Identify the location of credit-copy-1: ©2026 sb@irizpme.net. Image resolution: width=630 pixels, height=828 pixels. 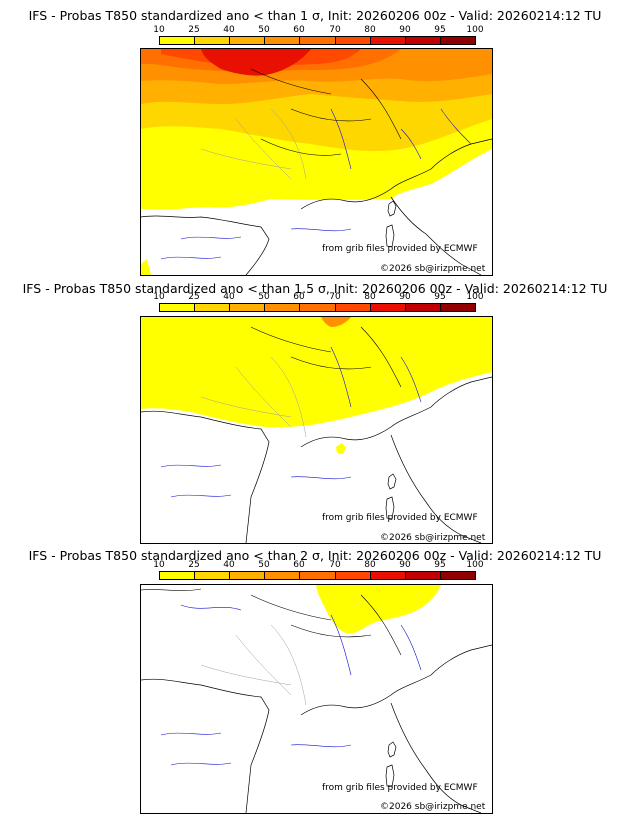
(433, 269).